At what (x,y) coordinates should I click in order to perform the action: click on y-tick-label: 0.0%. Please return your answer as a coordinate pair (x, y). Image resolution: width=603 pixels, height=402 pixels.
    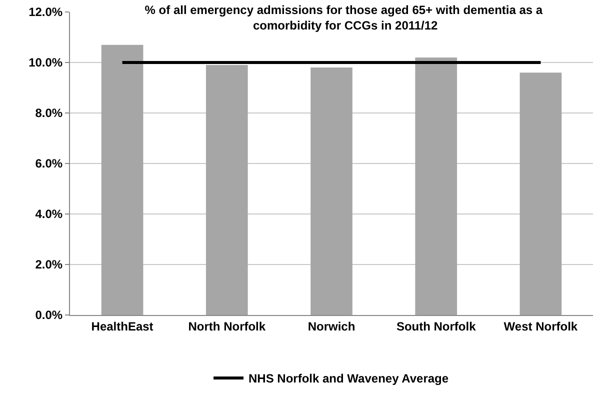
    Looking at the image, I should click on (49, 315).